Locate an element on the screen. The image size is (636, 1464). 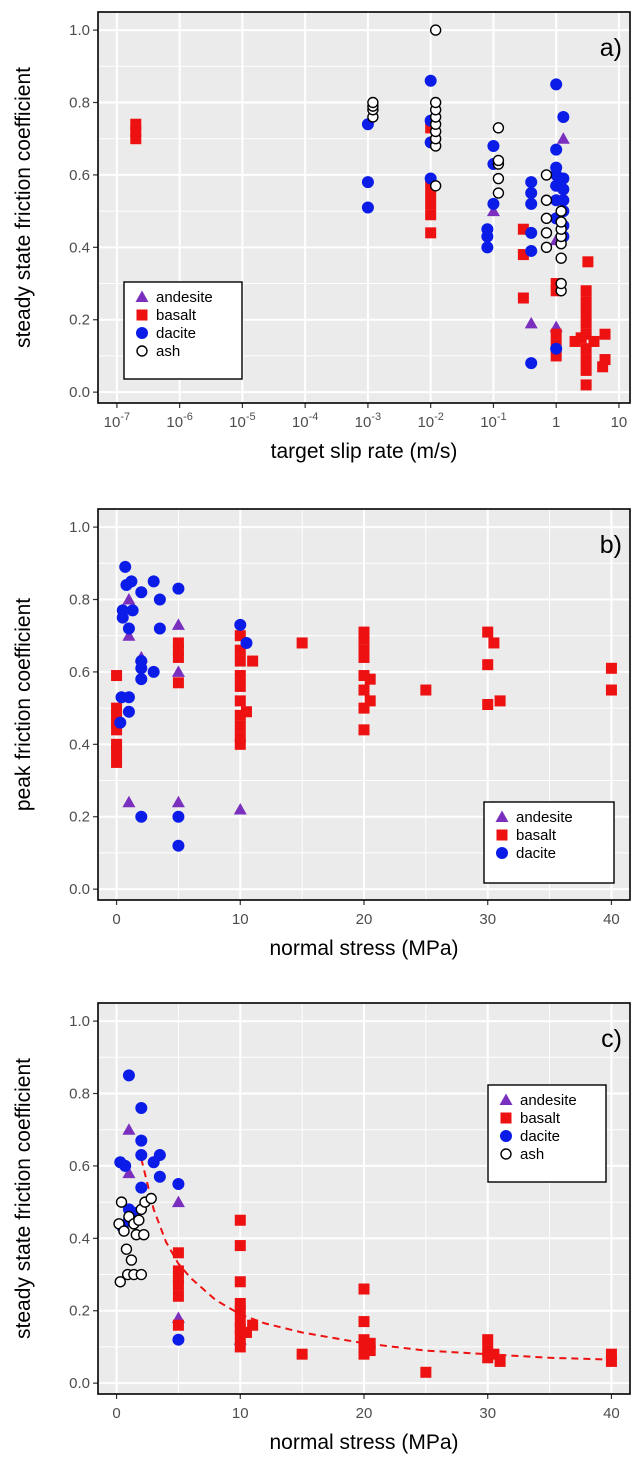
panel-label: a) is located at coordinates (611, 48).